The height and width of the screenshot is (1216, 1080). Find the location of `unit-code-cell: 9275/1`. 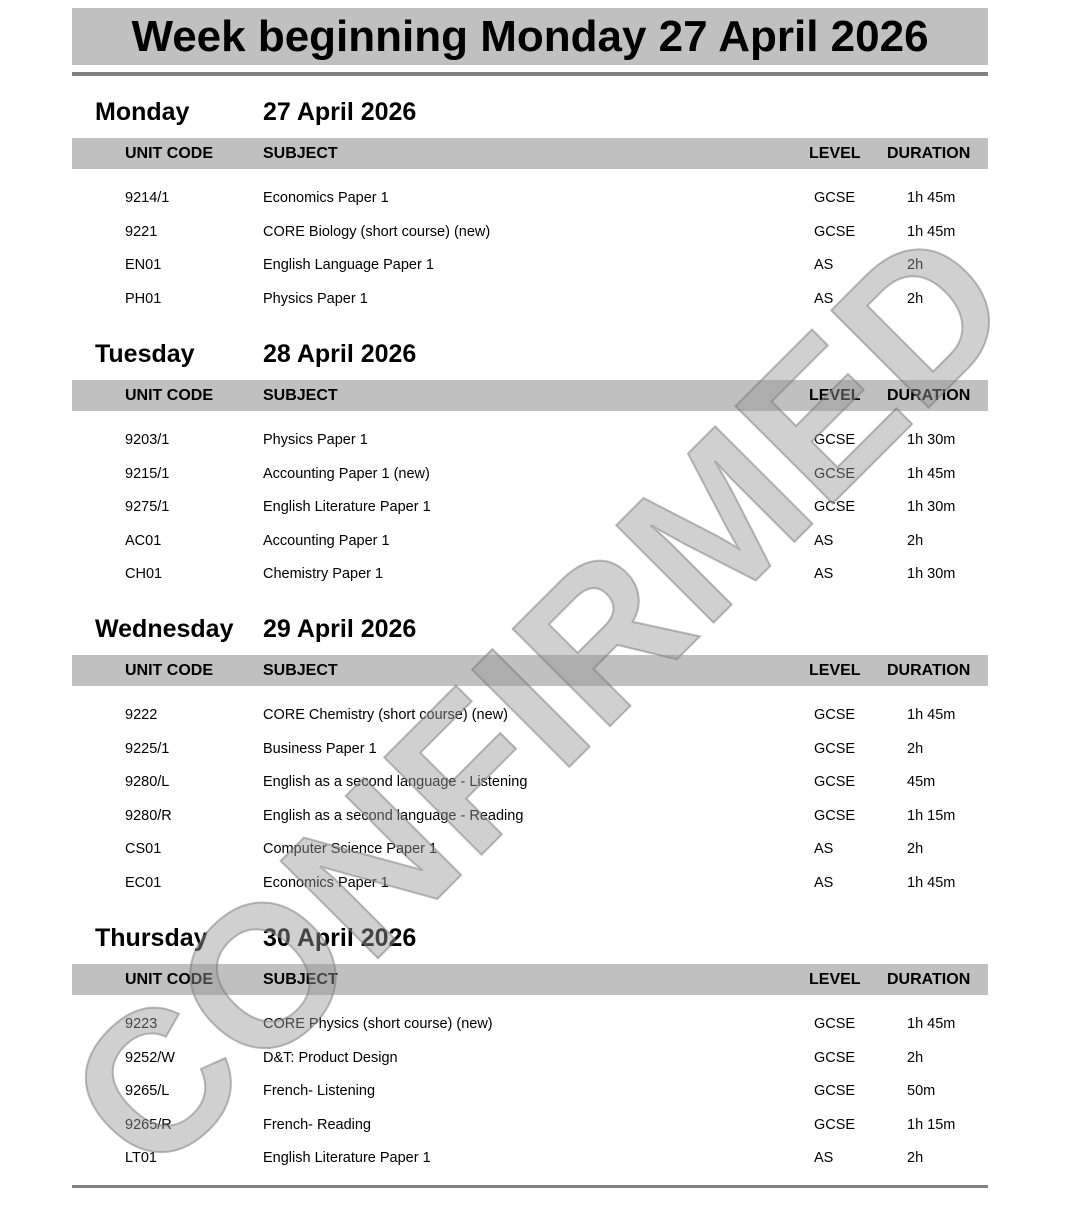

unit-code-cell: 9275/1 is located at coordinates (147, 507).